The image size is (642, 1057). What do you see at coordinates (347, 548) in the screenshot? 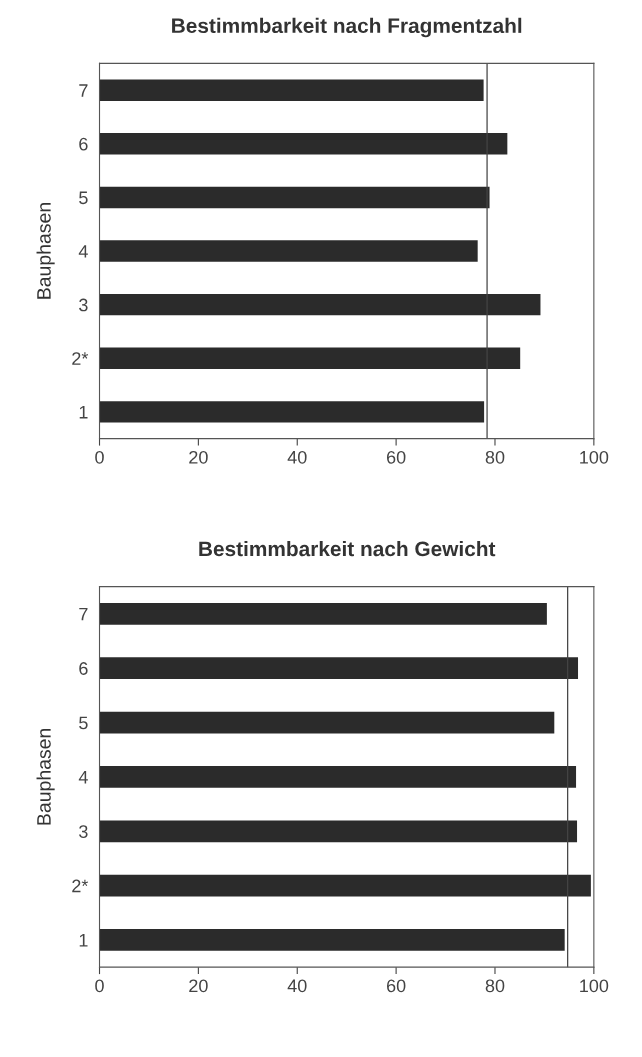
I see `chart-title: Bestimmbarkeit nach Gewicht` at bounding box center [347, 548].